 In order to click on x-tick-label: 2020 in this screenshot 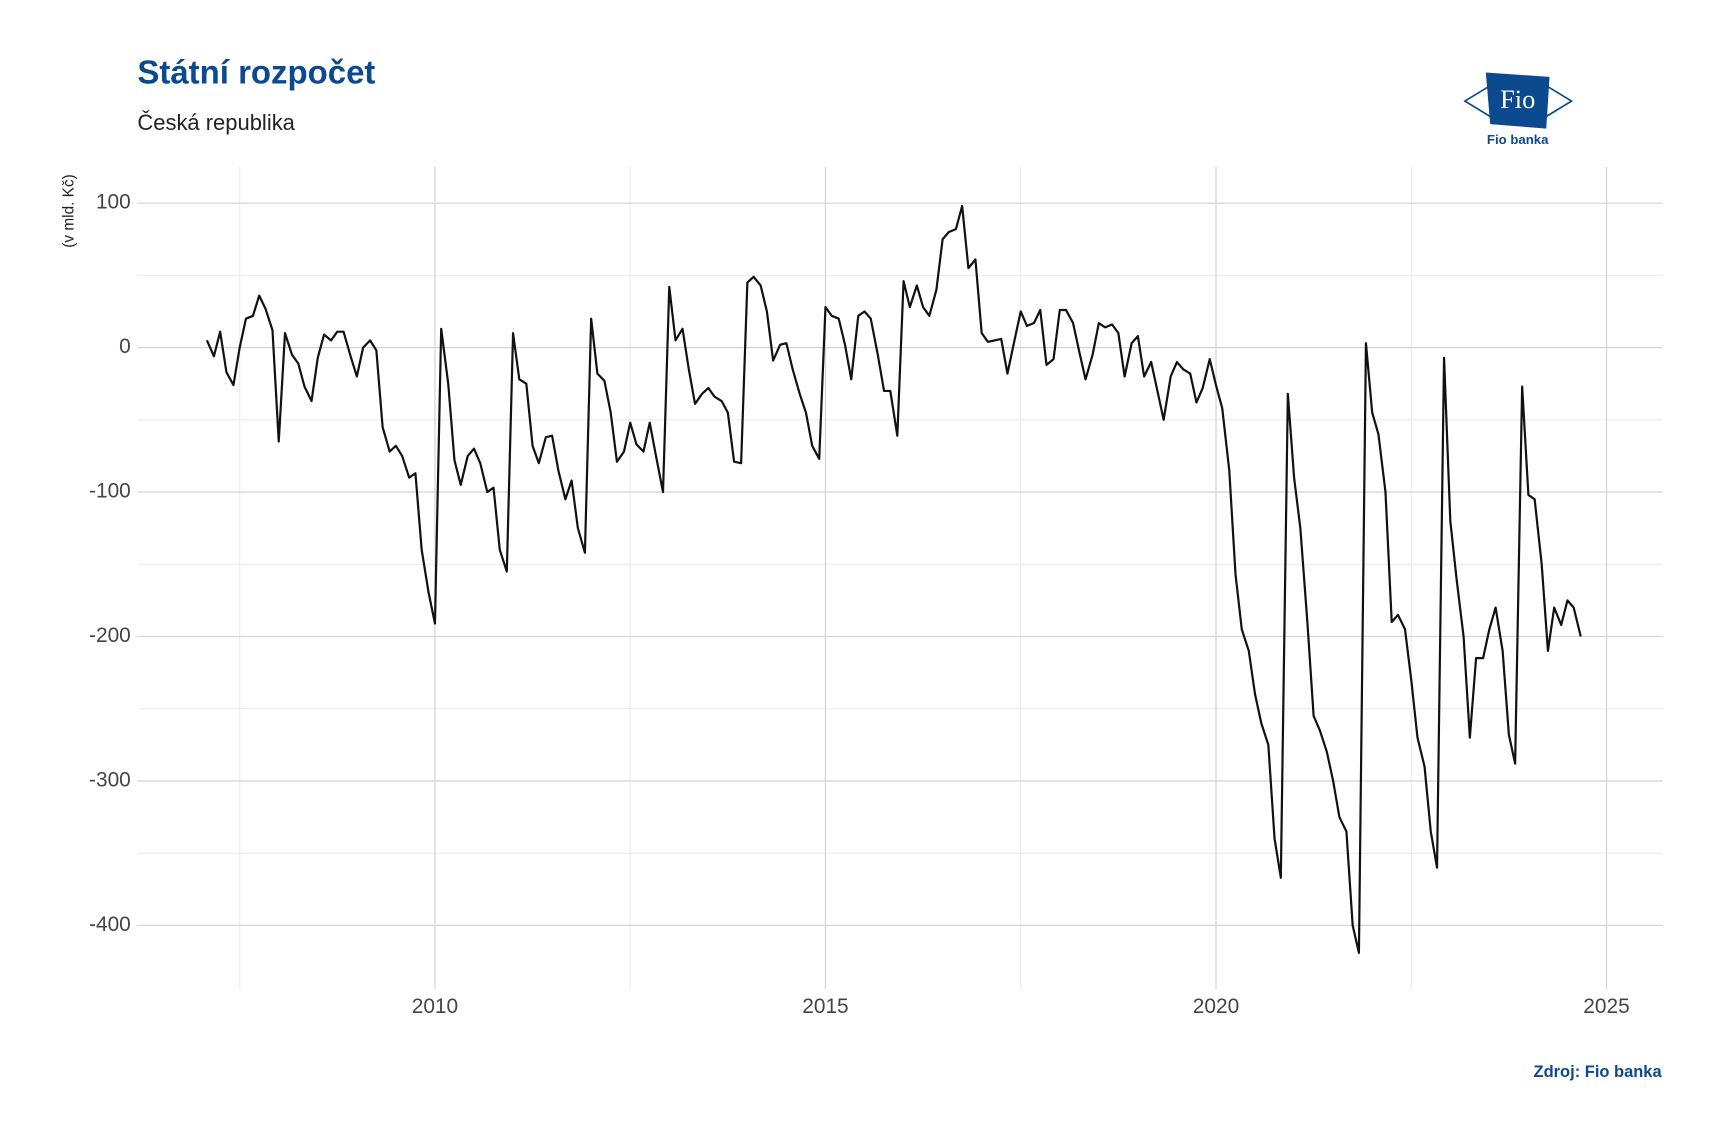, I will do `click(1216, 1006)`.